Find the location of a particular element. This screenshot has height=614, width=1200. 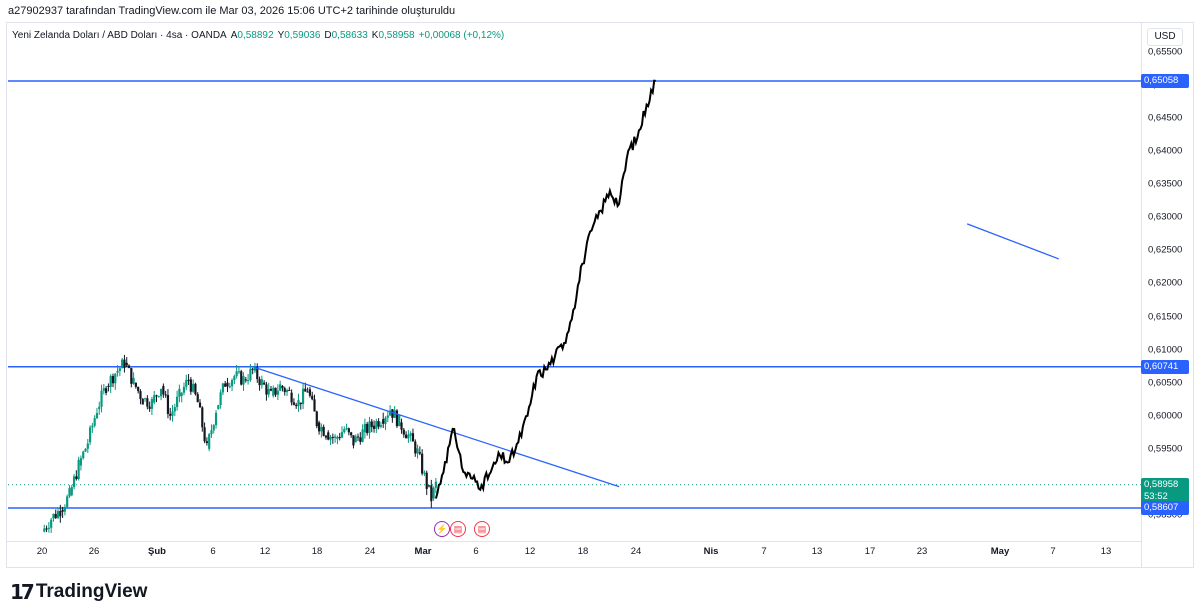

x-tick-label: May is located at coordinates (1000, 551).